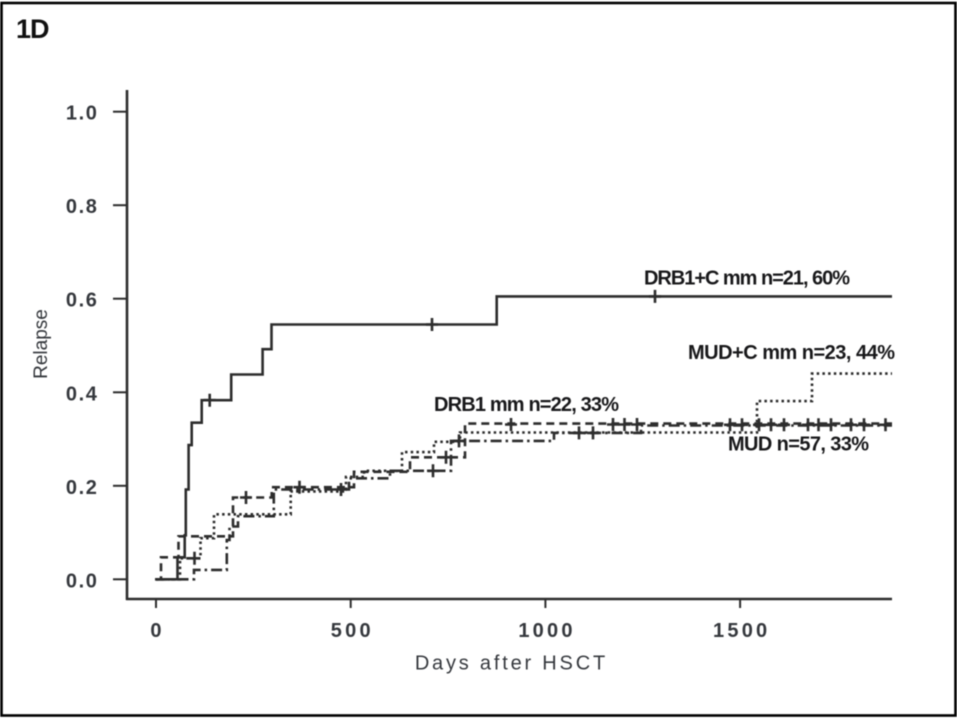  What do you see at coordinates (798, 445) in the screenshot?
I see `svg-text: MUD n=57, 33%` at bounding box center [798, 445].